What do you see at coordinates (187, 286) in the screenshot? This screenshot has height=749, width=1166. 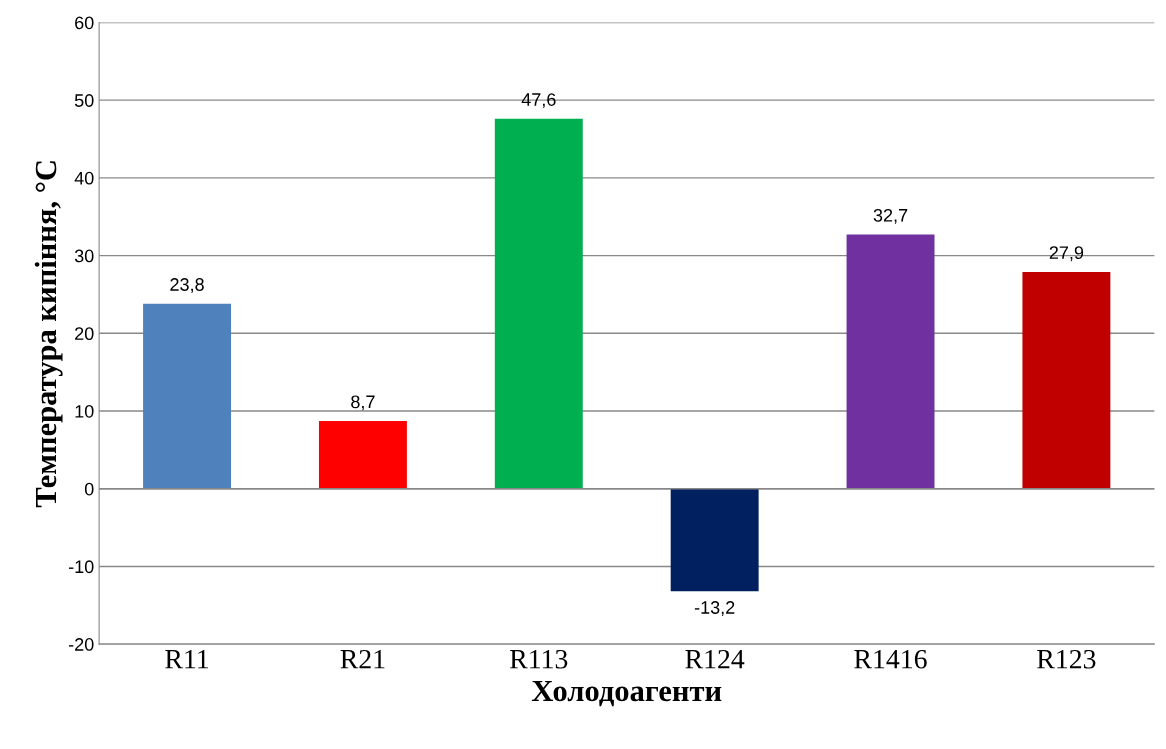 I see `data-label: 23,8` at bounding box center [187, 286].